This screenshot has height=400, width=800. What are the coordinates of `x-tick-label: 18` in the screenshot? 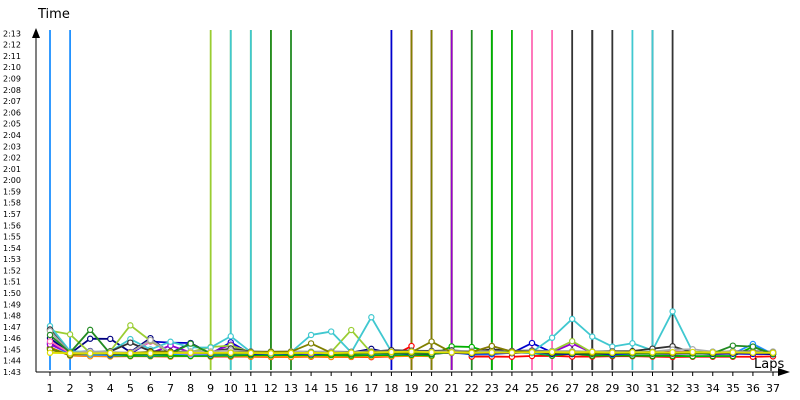 It's located at (391, 388).